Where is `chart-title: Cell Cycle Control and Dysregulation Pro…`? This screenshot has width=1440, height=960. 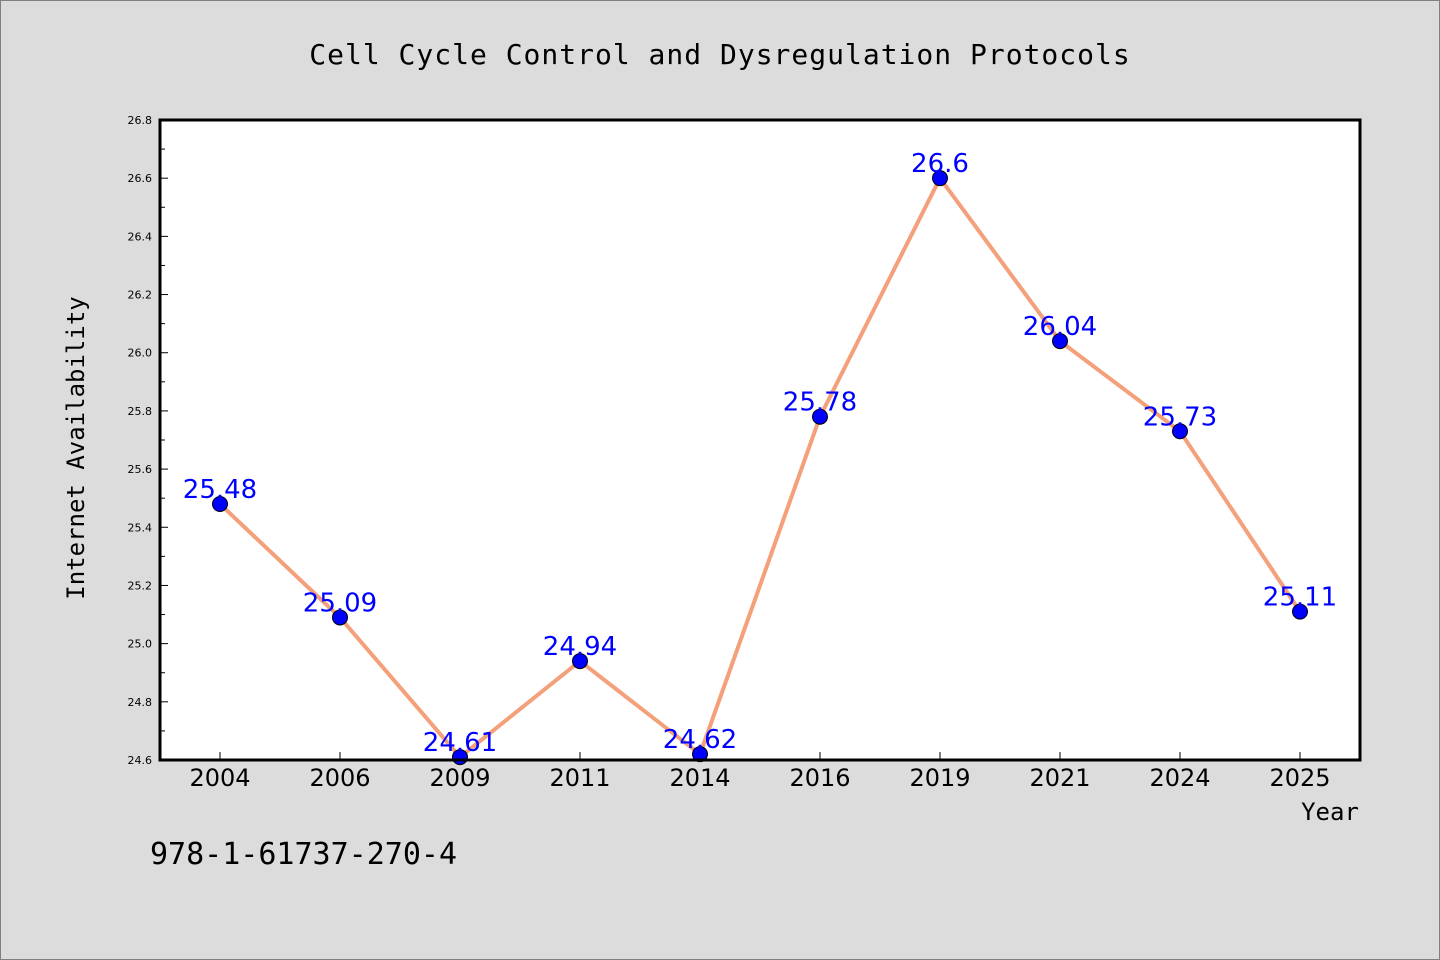 chart-title: Cell Cycle Control and Dysregulation Pro… is located at coordinates (719, 54).